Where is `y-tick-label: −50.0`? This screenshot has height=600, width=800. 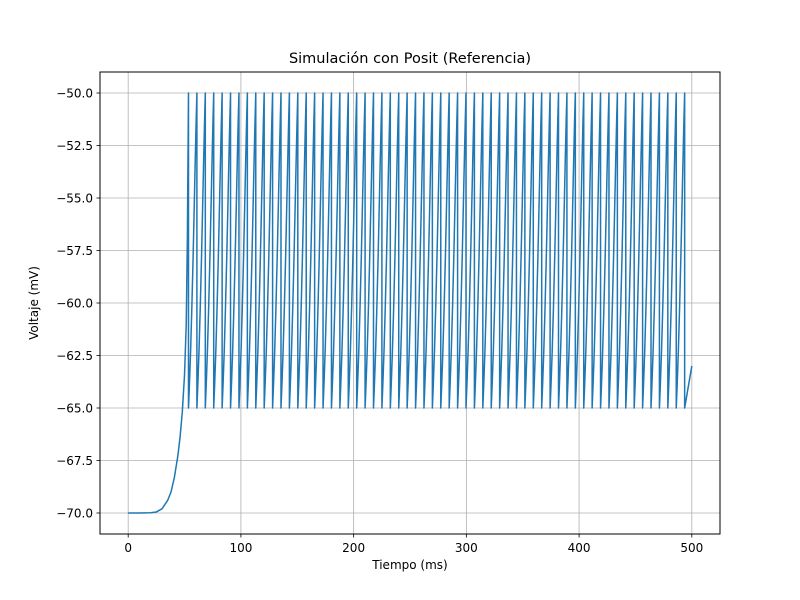 y-tick-label: −50.0 is located at coordinates (74, 93).